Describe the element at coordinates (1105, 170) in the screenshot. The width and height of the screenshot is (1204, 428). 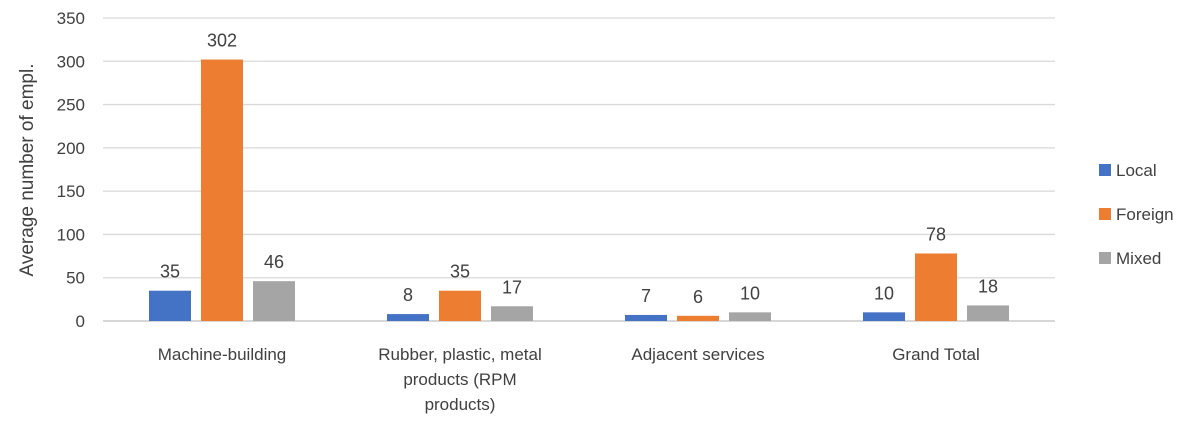
I see `legend-swatch-local` at that location.